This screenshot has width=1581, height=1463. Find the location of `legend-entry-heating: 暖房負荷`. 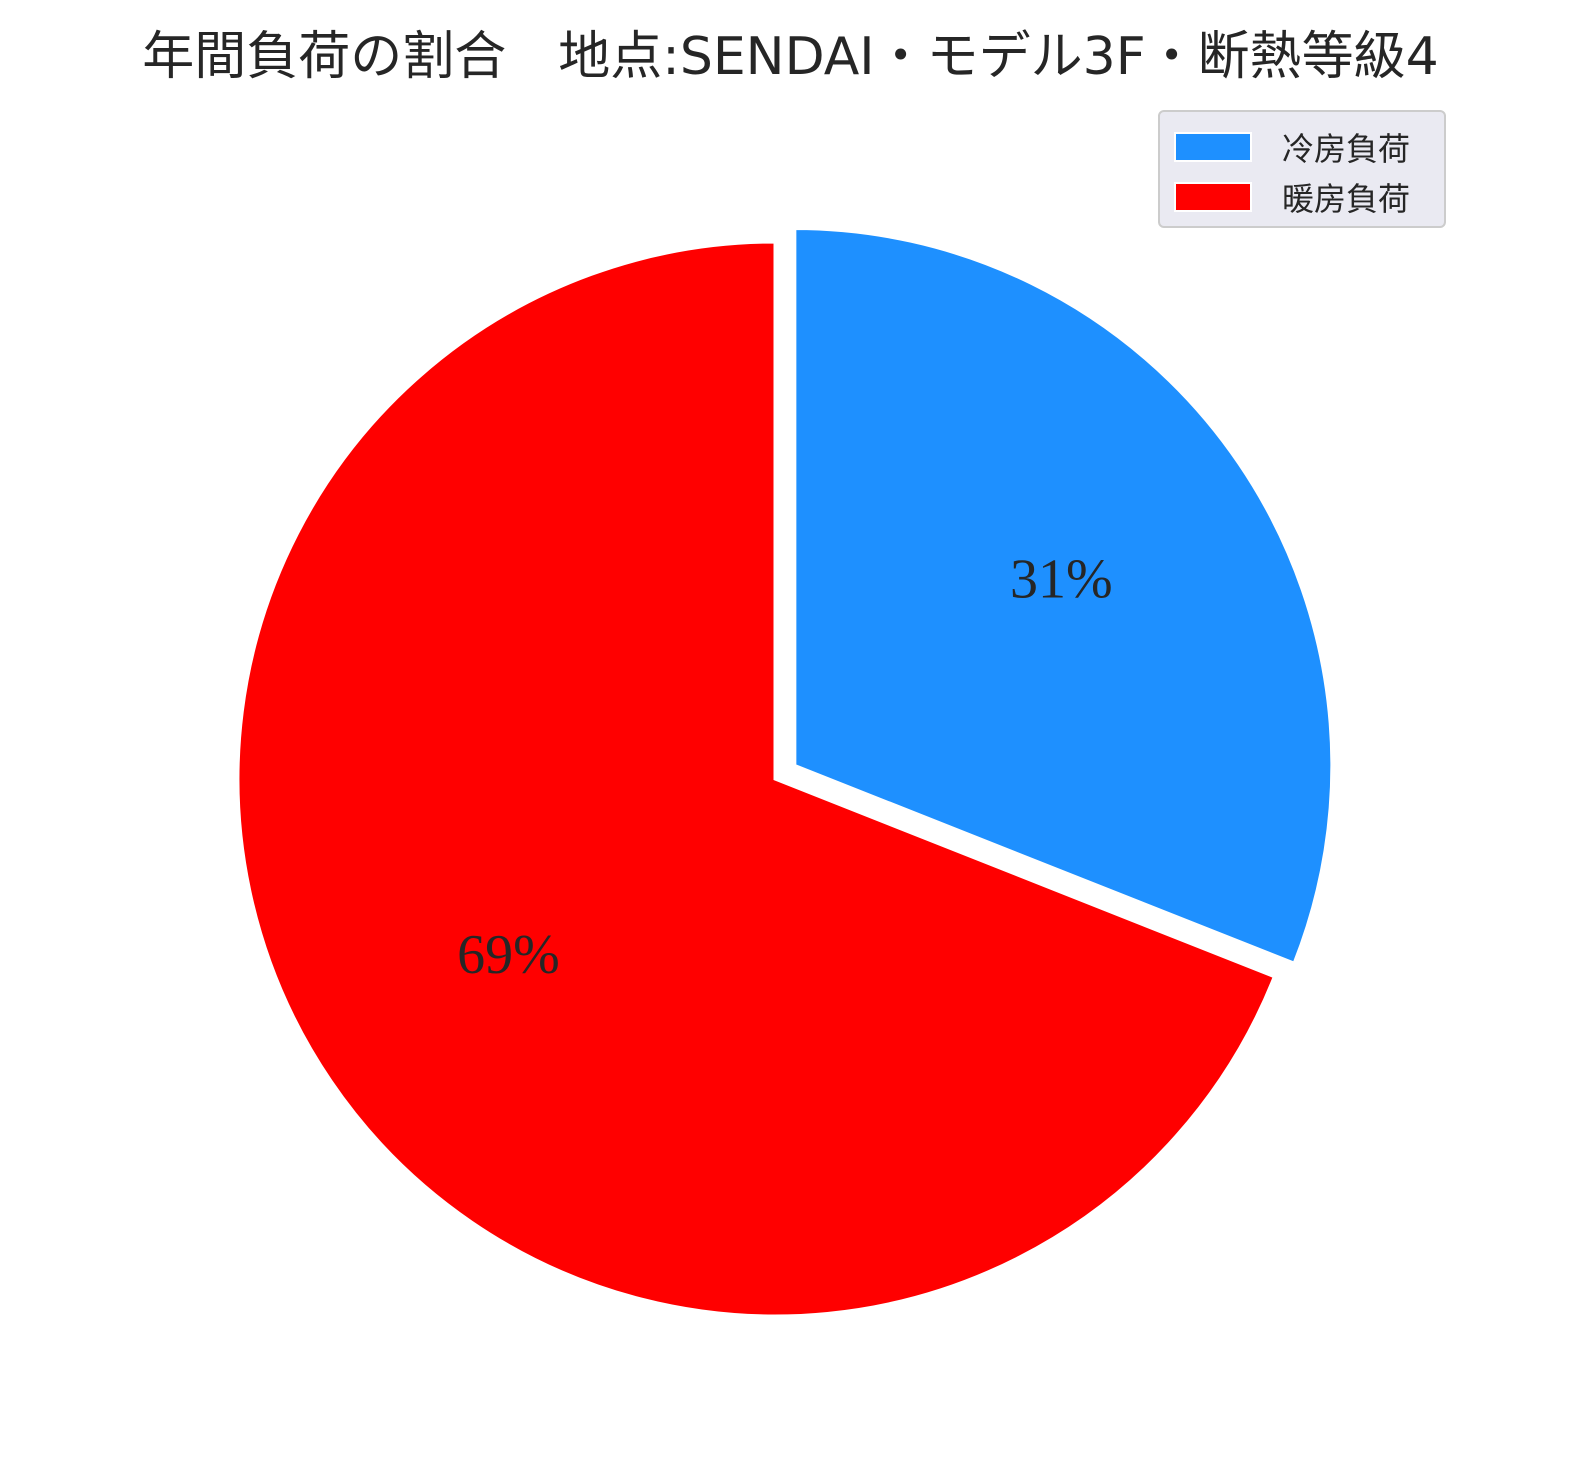

legend-entry-heating: 暖房負荷 is located at coordinates (1302, 197).